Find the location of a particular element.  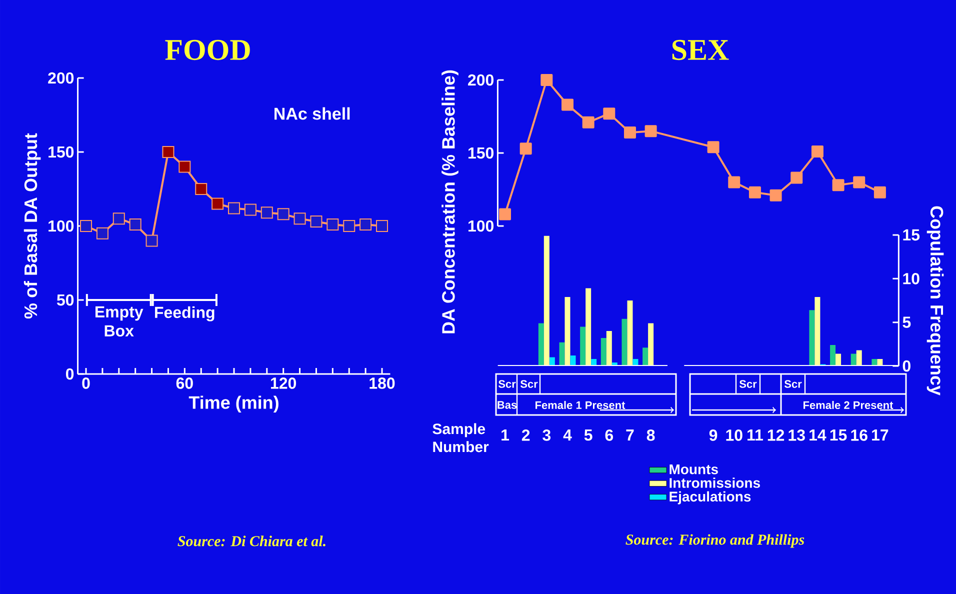

x-tick-label: 8 is located at coordinates (650, 435).